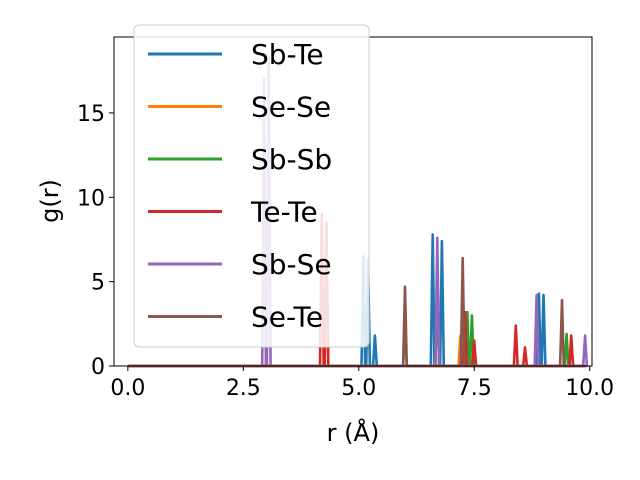 Image resolution: width=640 pixels, height=480 pixels. What do you see at coordinates (291, 107) in the screenshot?
I see `legend-label: Se-Se` at bounding box center [291, 107].